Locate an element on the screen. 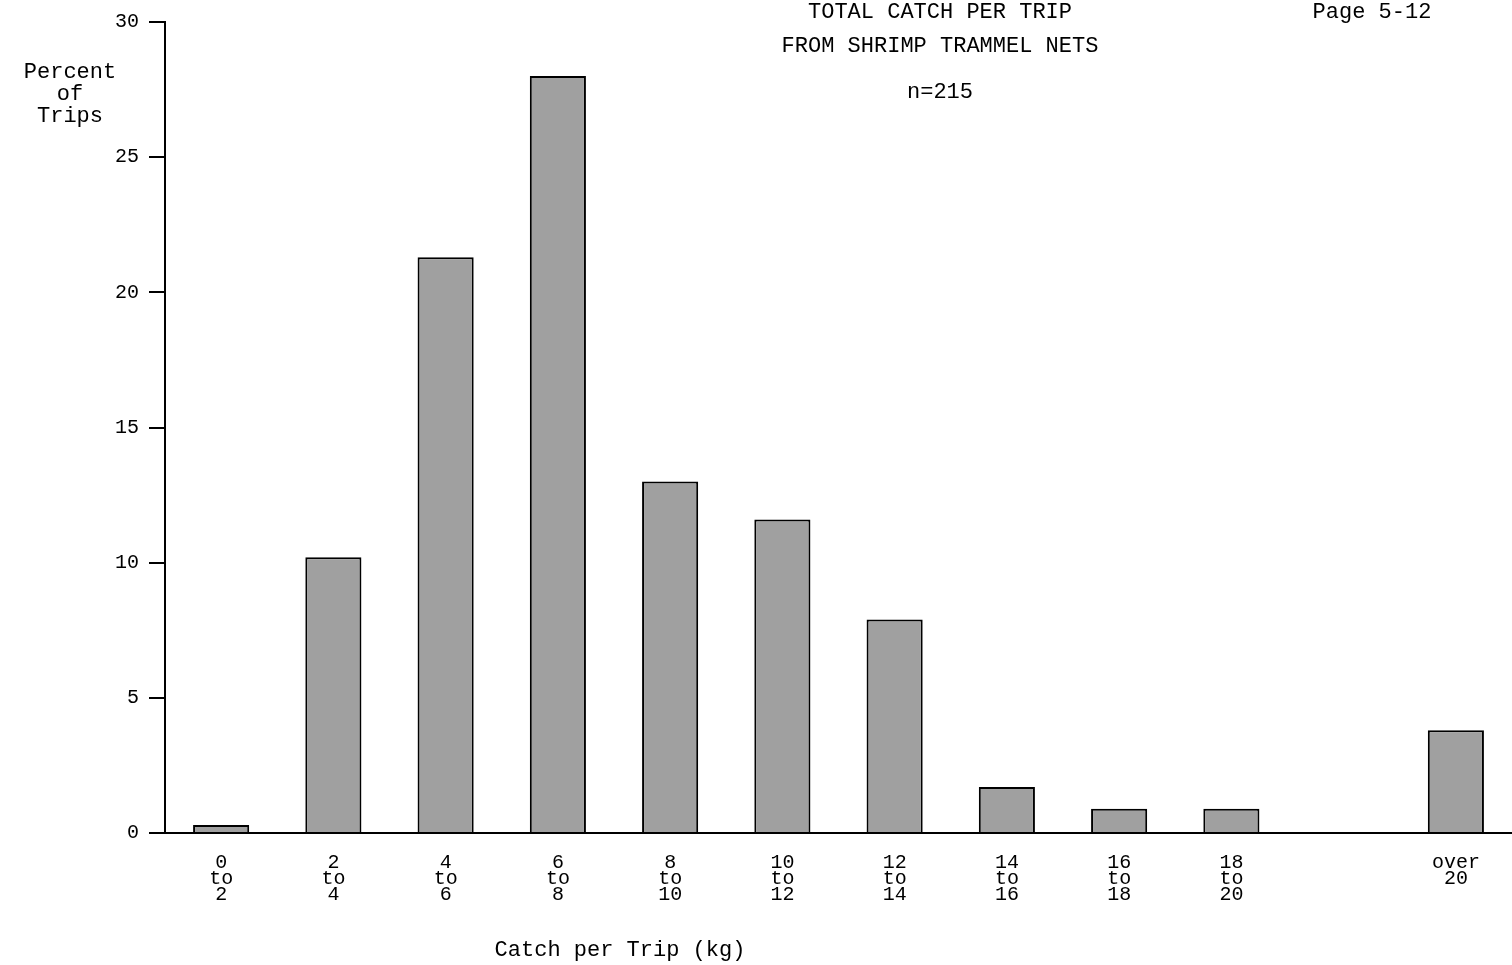 Image resolution: width=1512 pixels, height=965 pixels. annotation: Page 5-12 is located at coordinates (1372, 12).